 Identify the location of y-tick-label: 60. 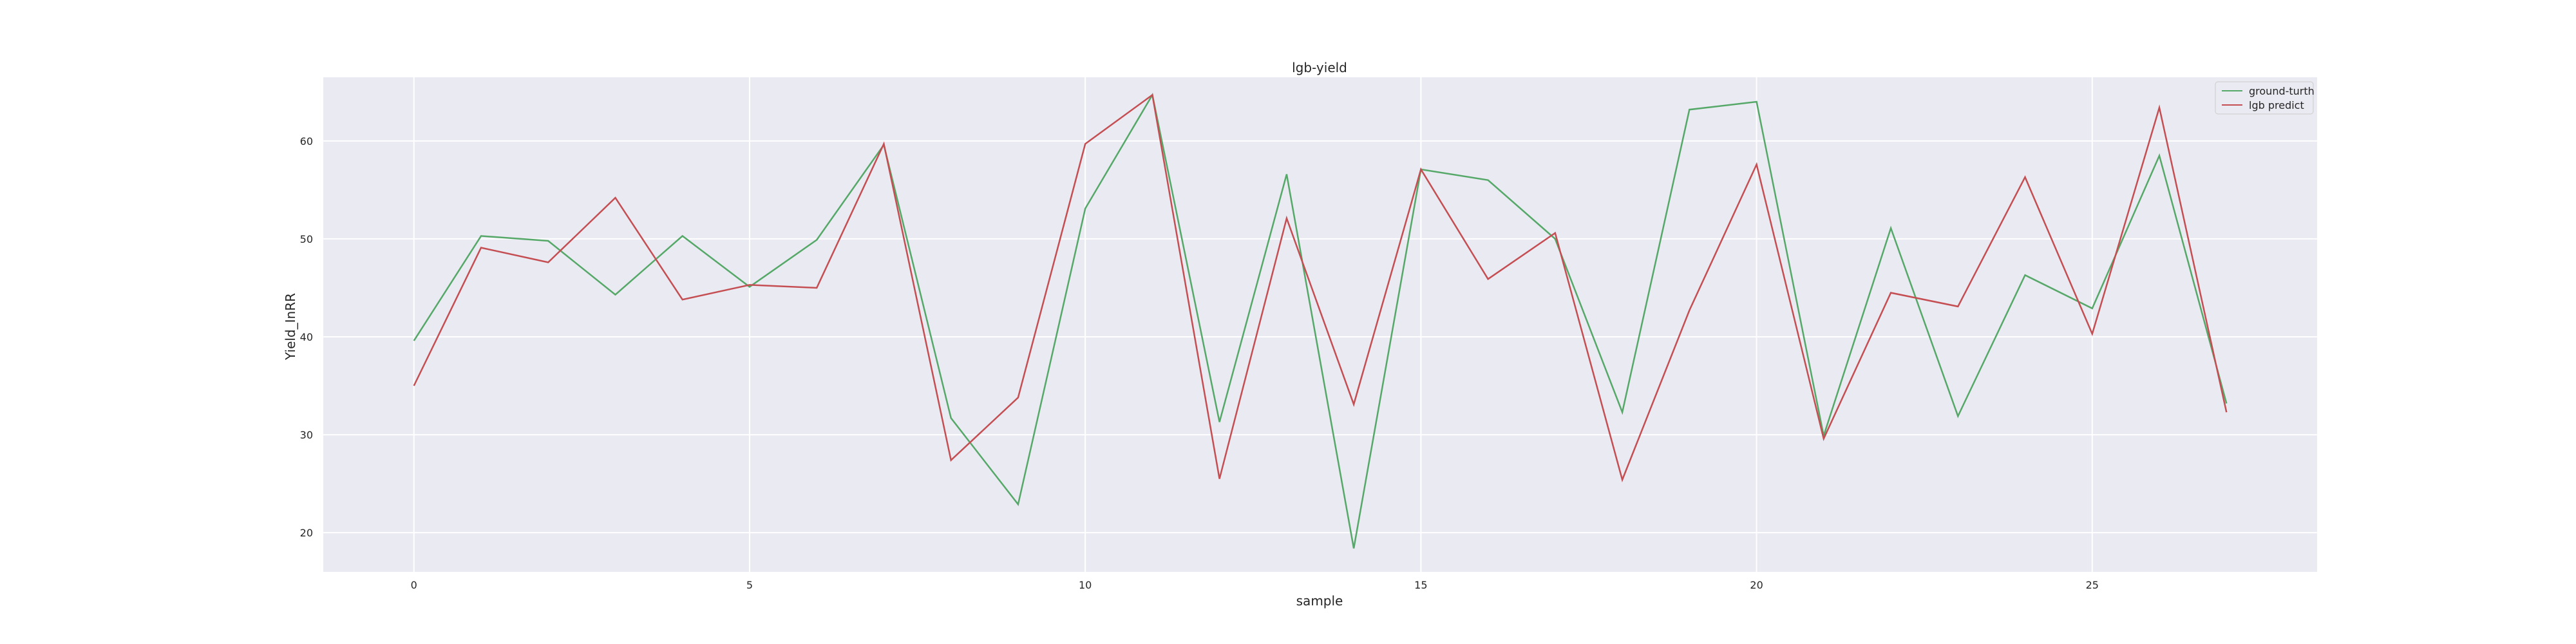
(306, 141).